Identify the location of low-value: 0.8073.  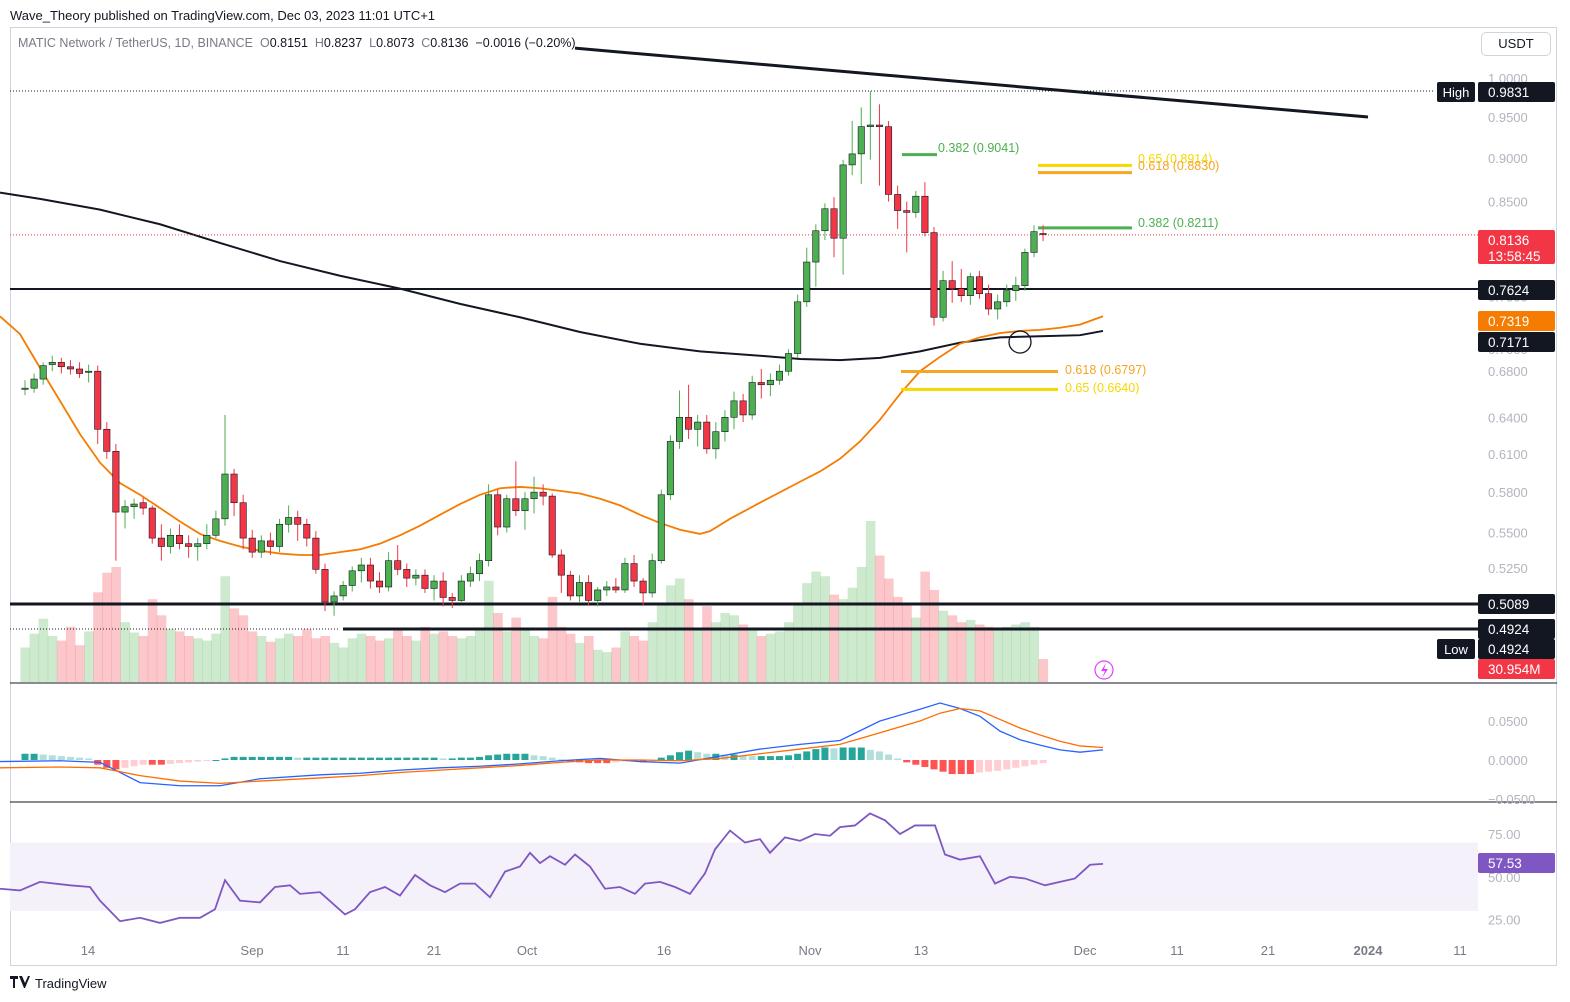
(395, 43).